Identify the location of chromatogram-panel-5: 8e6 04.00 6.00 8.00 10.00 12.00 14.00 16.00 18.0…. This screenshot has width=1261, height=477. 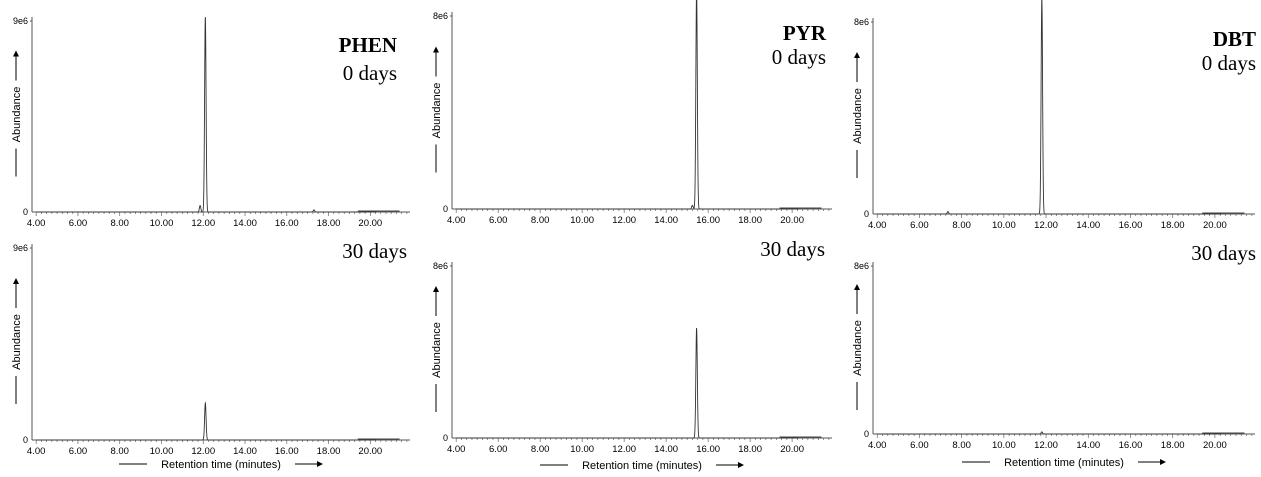
(631, 346).